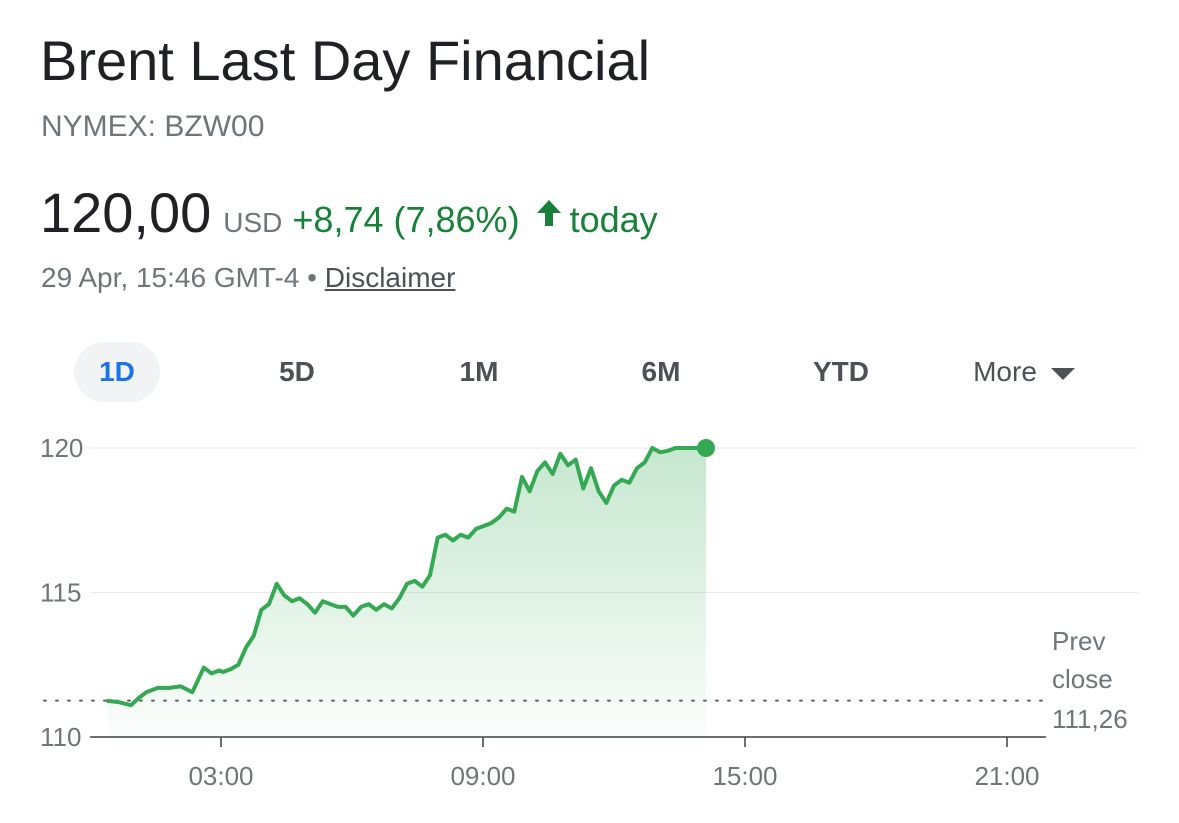  What do you see at coordinates (1062, 373) in the screenshot?
I see `triangle-down-icon` at bounding box center [1062, 373].